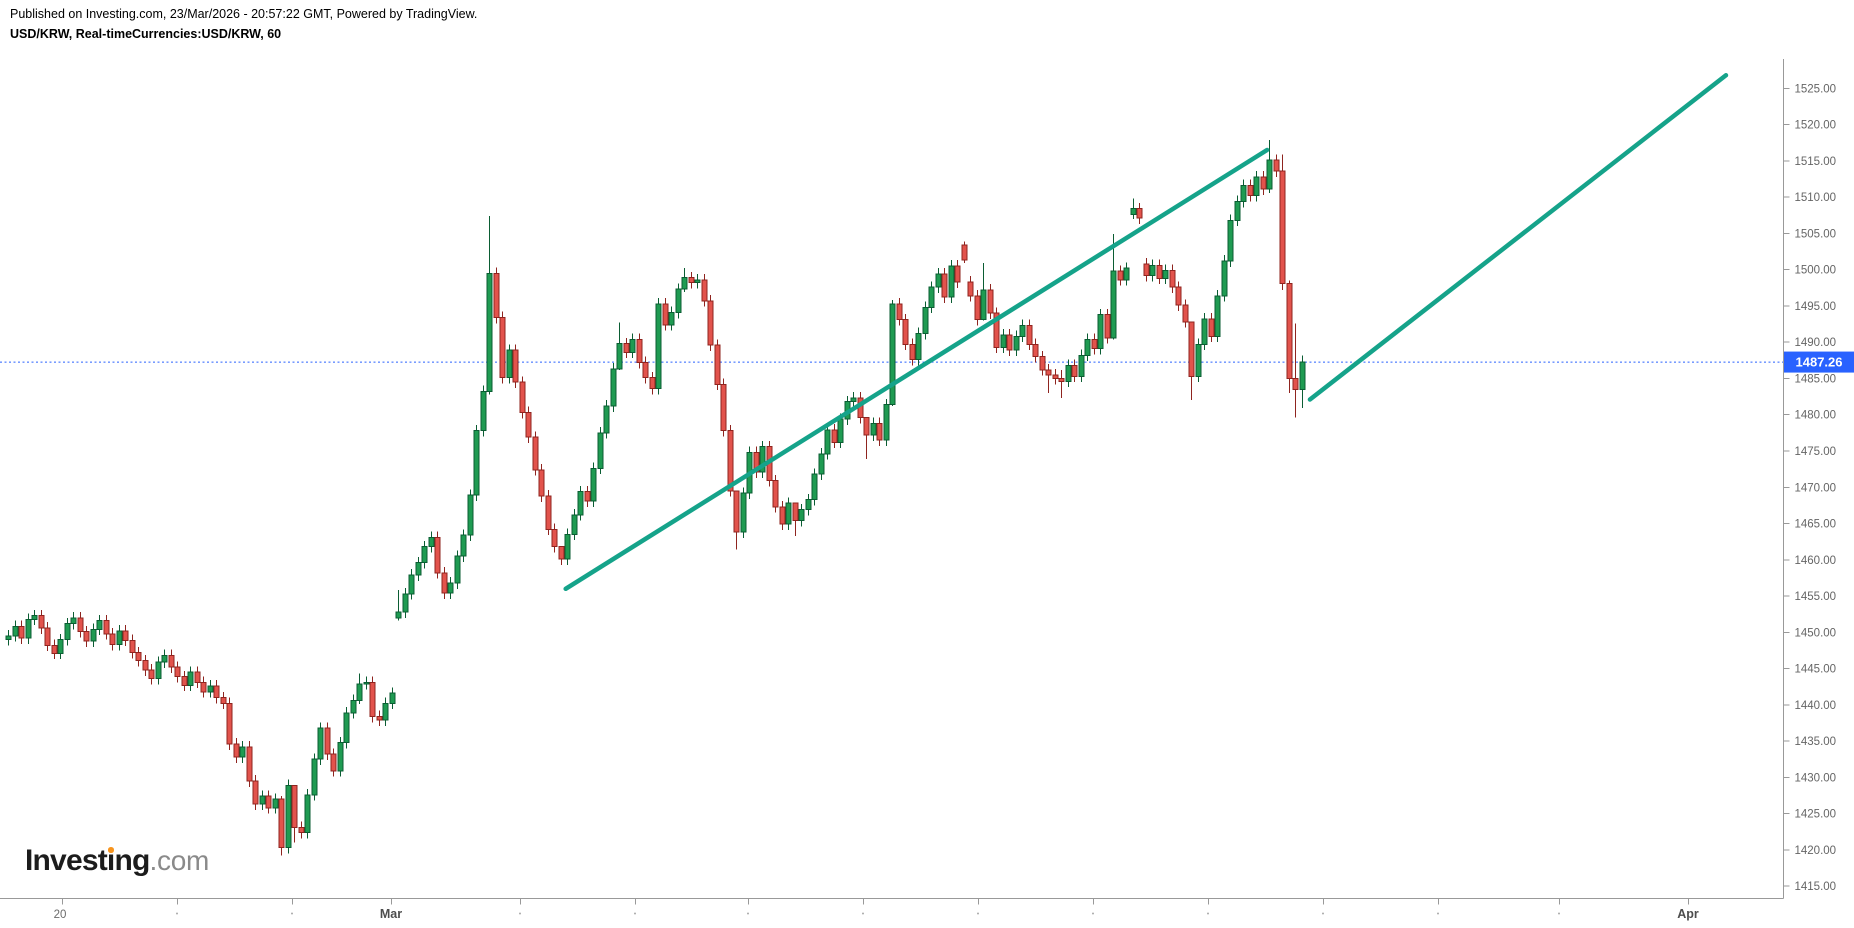  What do you see at coordinates (1816, 416) in the screenshot?
I see `svg-text: 1480.00` at bounding box center [1816, 416].